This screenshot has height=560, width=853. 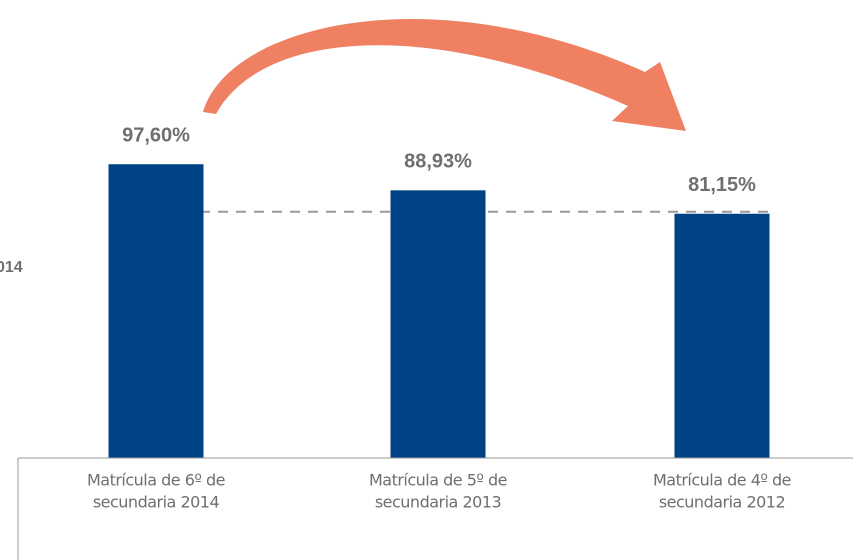 I want to click on x-tick-label: Matrícula de 4º de, so click(x=722, y=480).